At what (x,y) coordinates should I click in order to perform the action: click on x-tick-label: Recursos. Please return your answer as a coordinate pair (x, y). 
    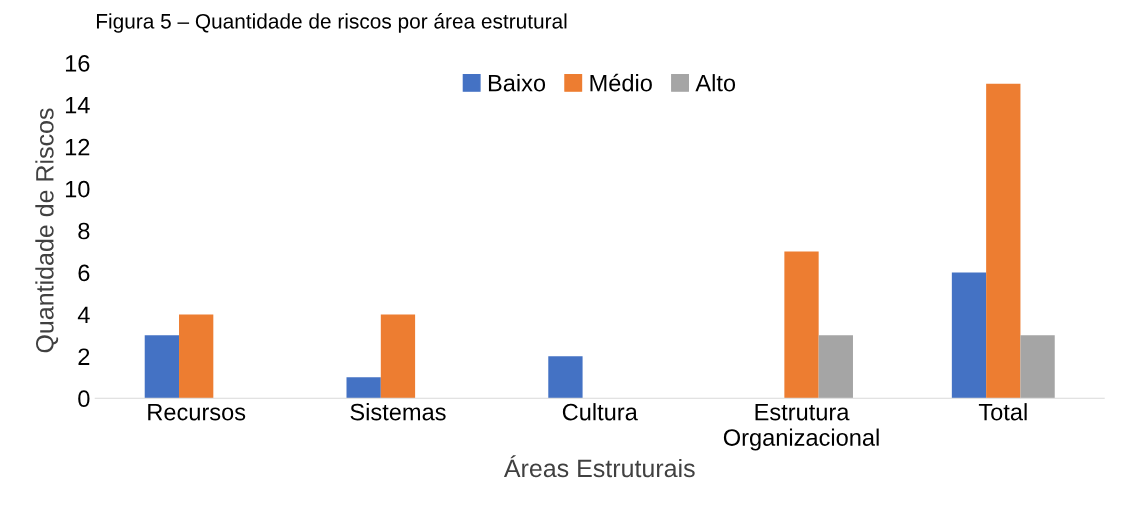
    Looking at the image, I should click on (197, 412).